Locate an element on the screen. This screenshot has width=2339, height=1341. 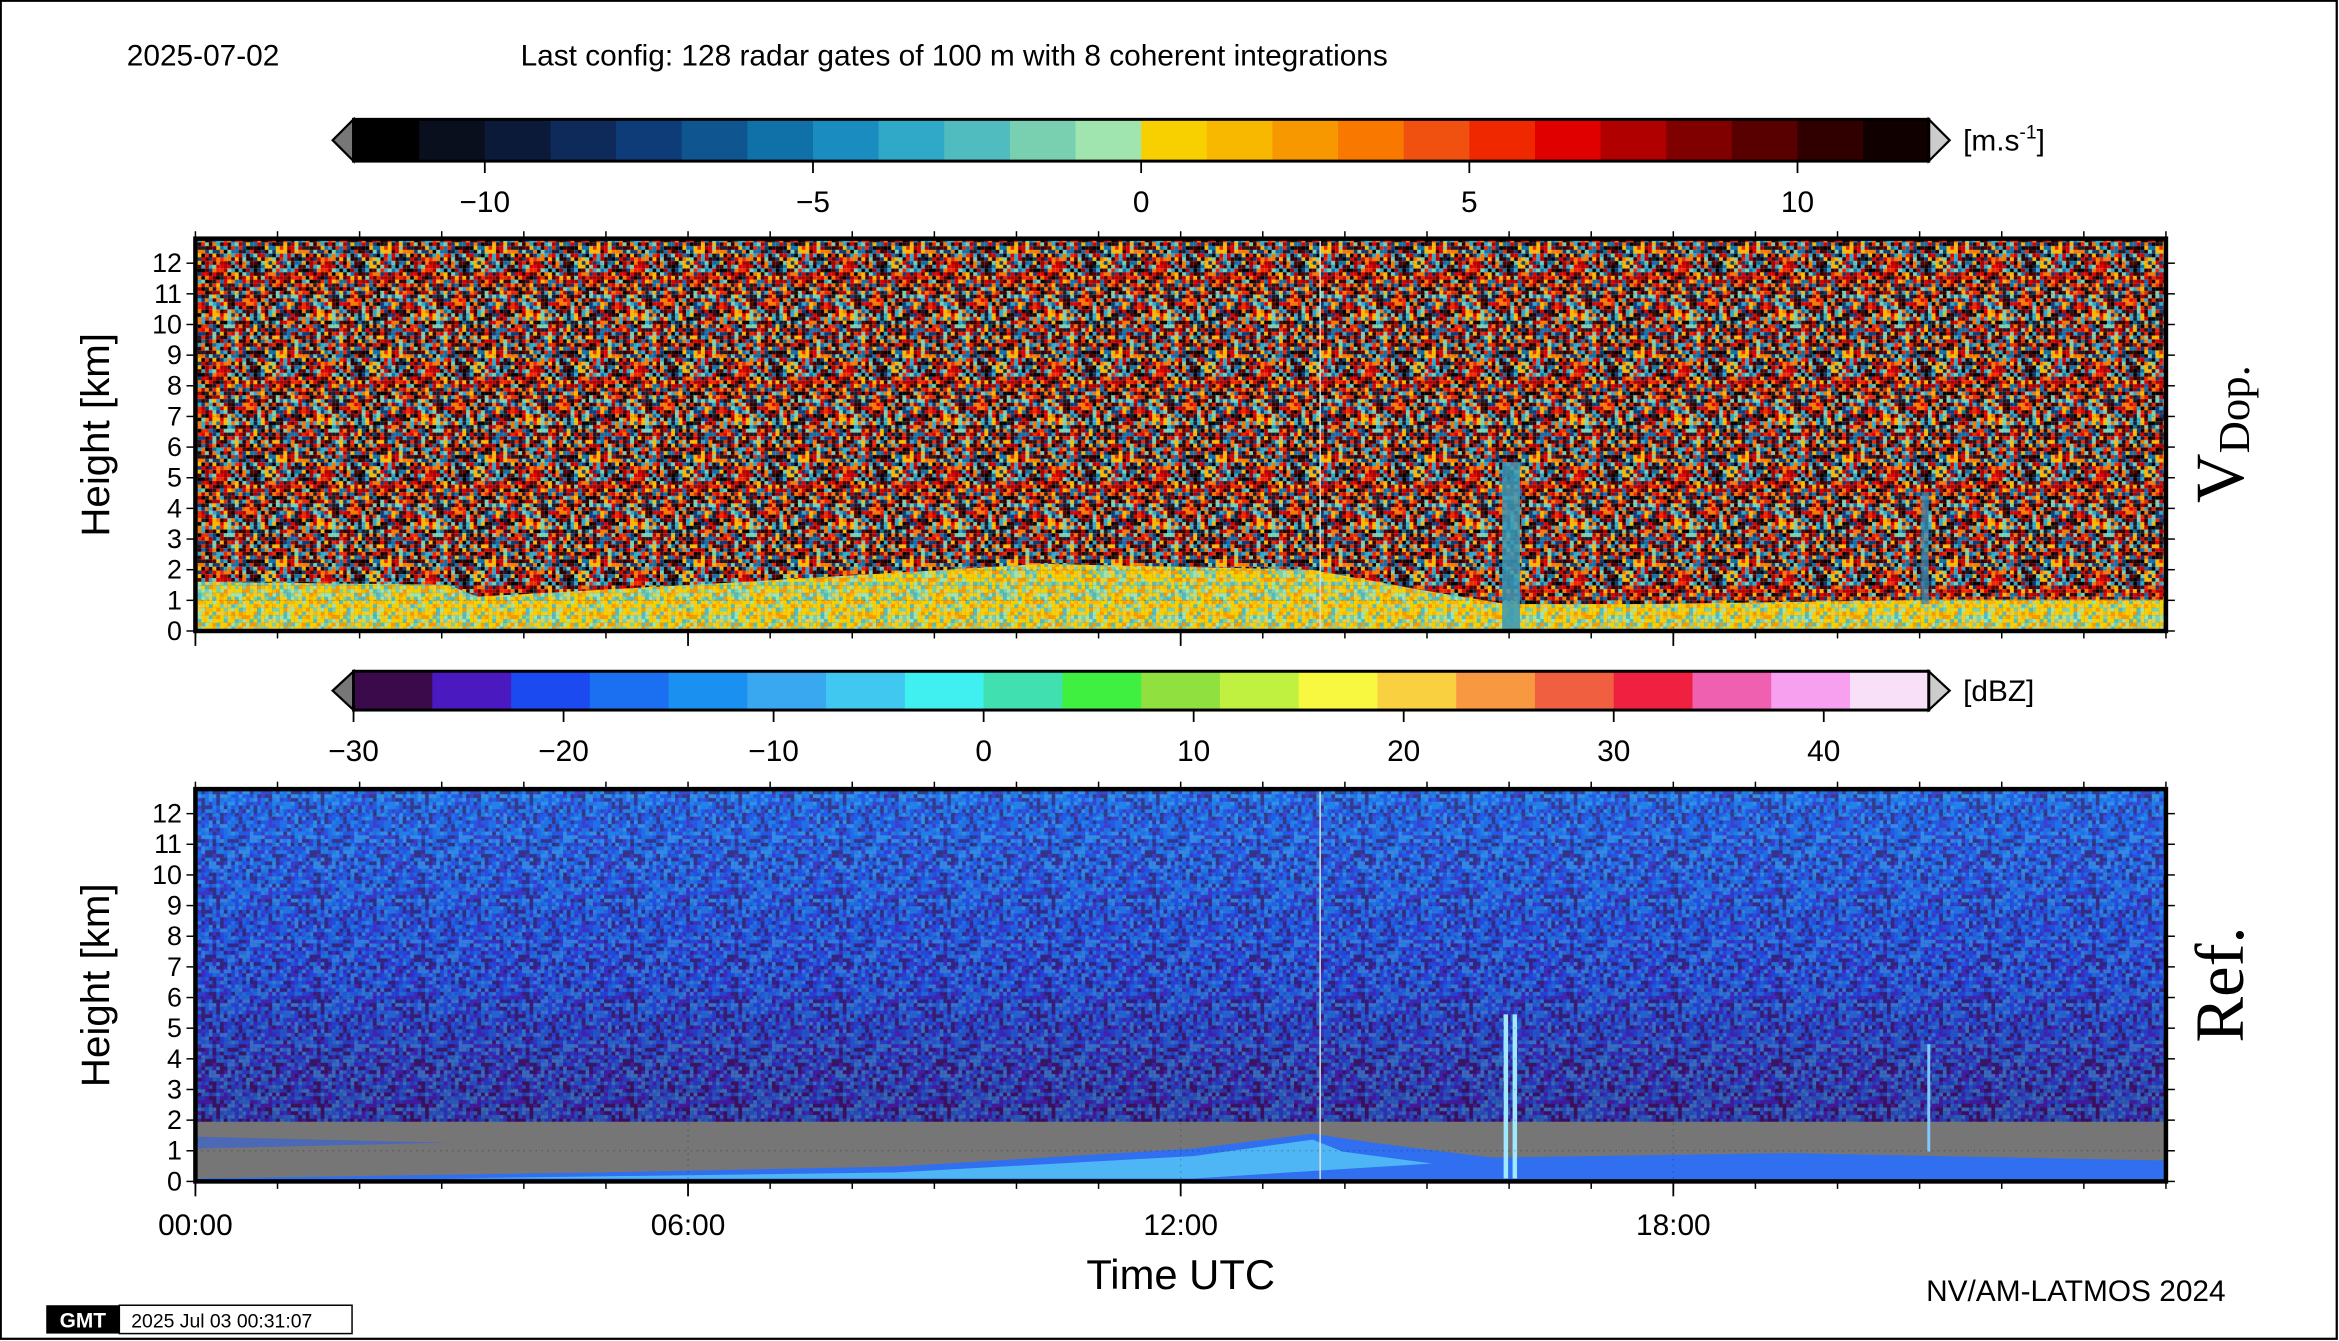
x-axis-label: Time UTC is located at coordinates (1180, 1274).